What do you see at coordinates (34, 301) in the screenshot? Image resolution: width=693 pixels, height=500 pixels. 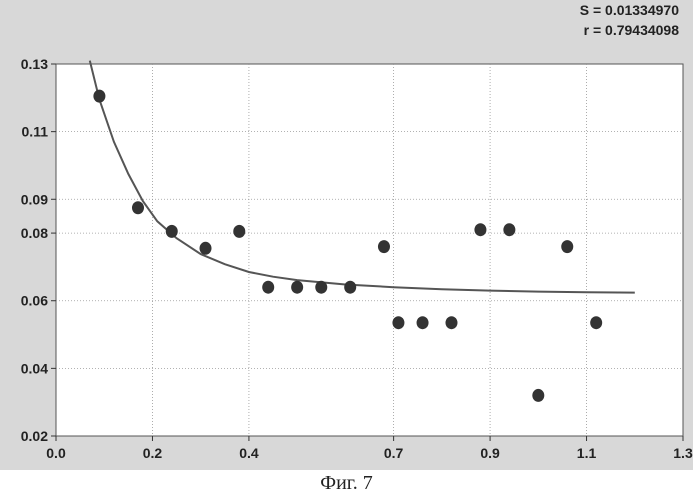 I see `y-tick-label: 0.06` at bounding box center [34, 301].